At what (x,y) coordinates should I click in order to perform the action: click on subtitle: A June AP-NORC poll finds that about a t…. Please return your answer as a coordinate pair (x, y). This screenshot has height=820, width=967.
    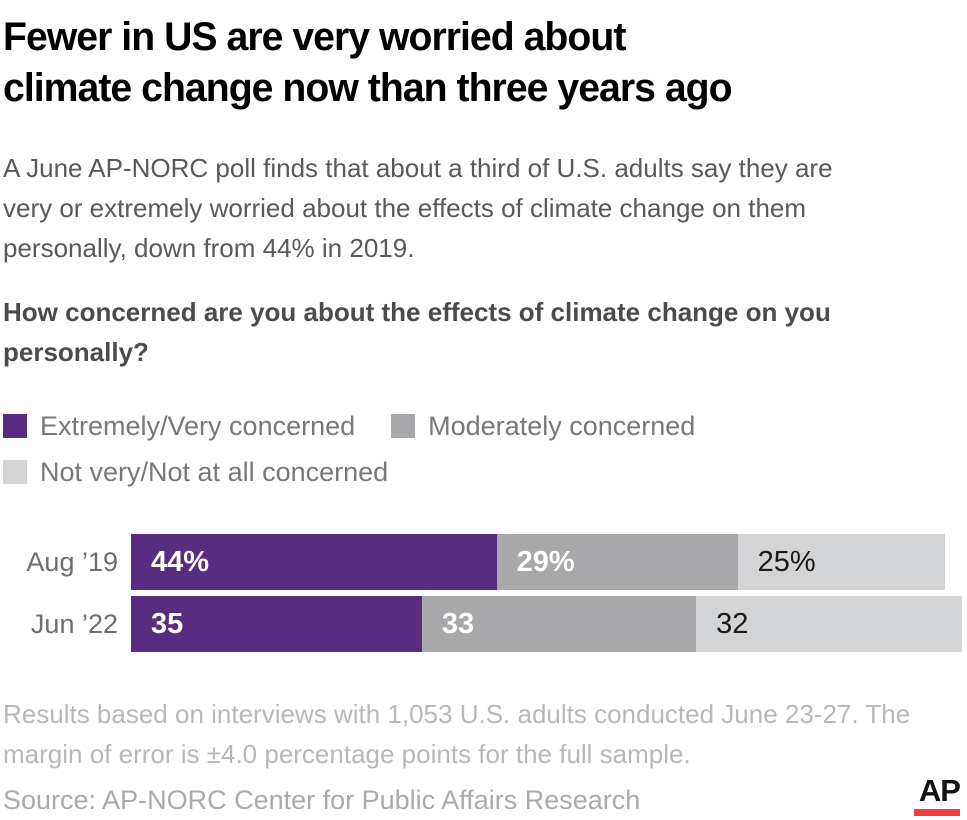
    Looking at the image, I should click on (418, 208).